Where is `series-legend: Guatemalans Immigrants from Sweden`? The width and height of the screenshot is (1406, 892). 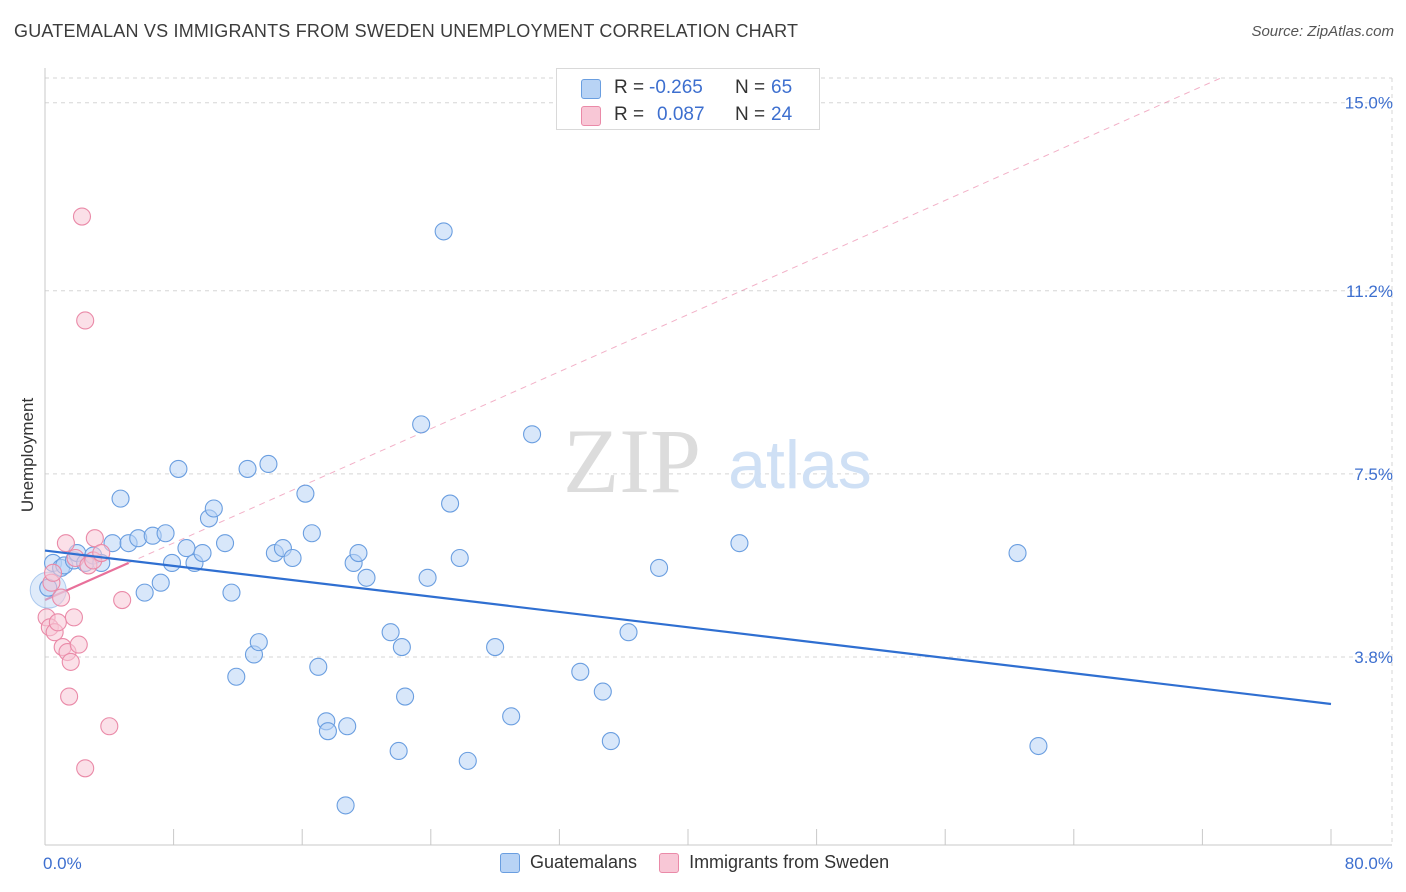
series-legend: Guatemalans Immigrants from Sweden is located at coordinates (705, 862).